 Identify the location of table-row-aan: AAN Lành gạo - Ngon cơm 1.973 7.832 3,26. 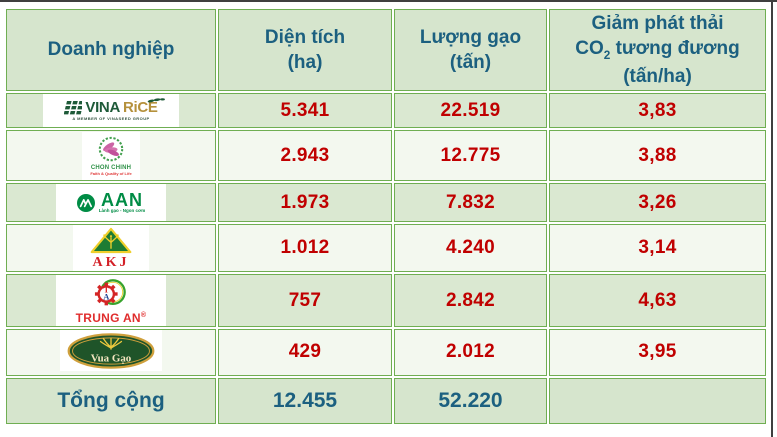
(386, 202).